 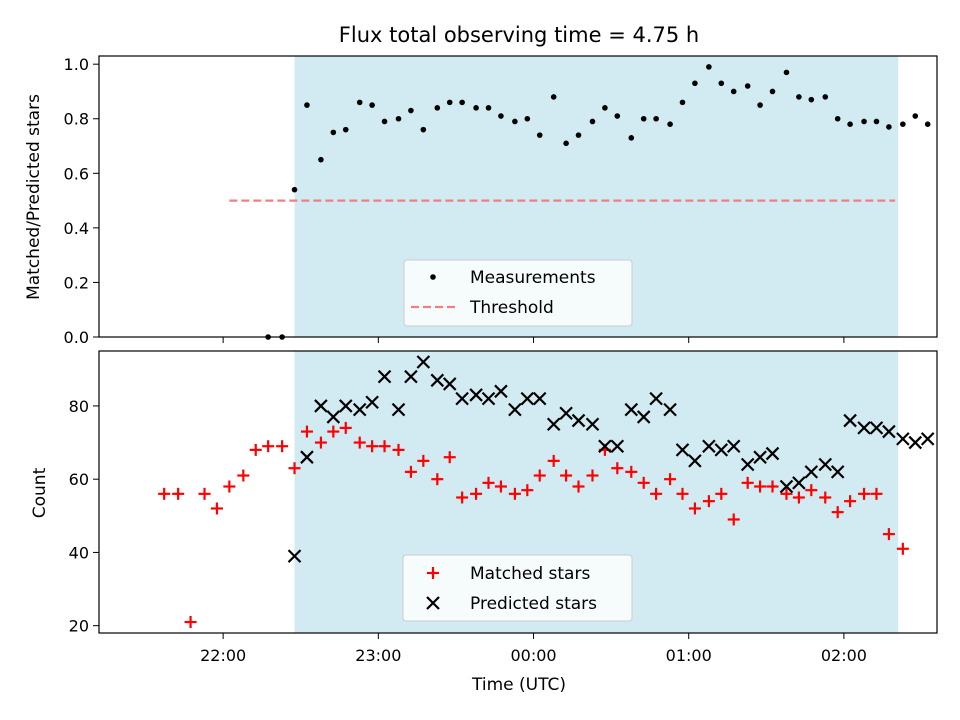 I want to click on bottom-legend: Matched stars Predicted stars, so click(x=517, y=588).